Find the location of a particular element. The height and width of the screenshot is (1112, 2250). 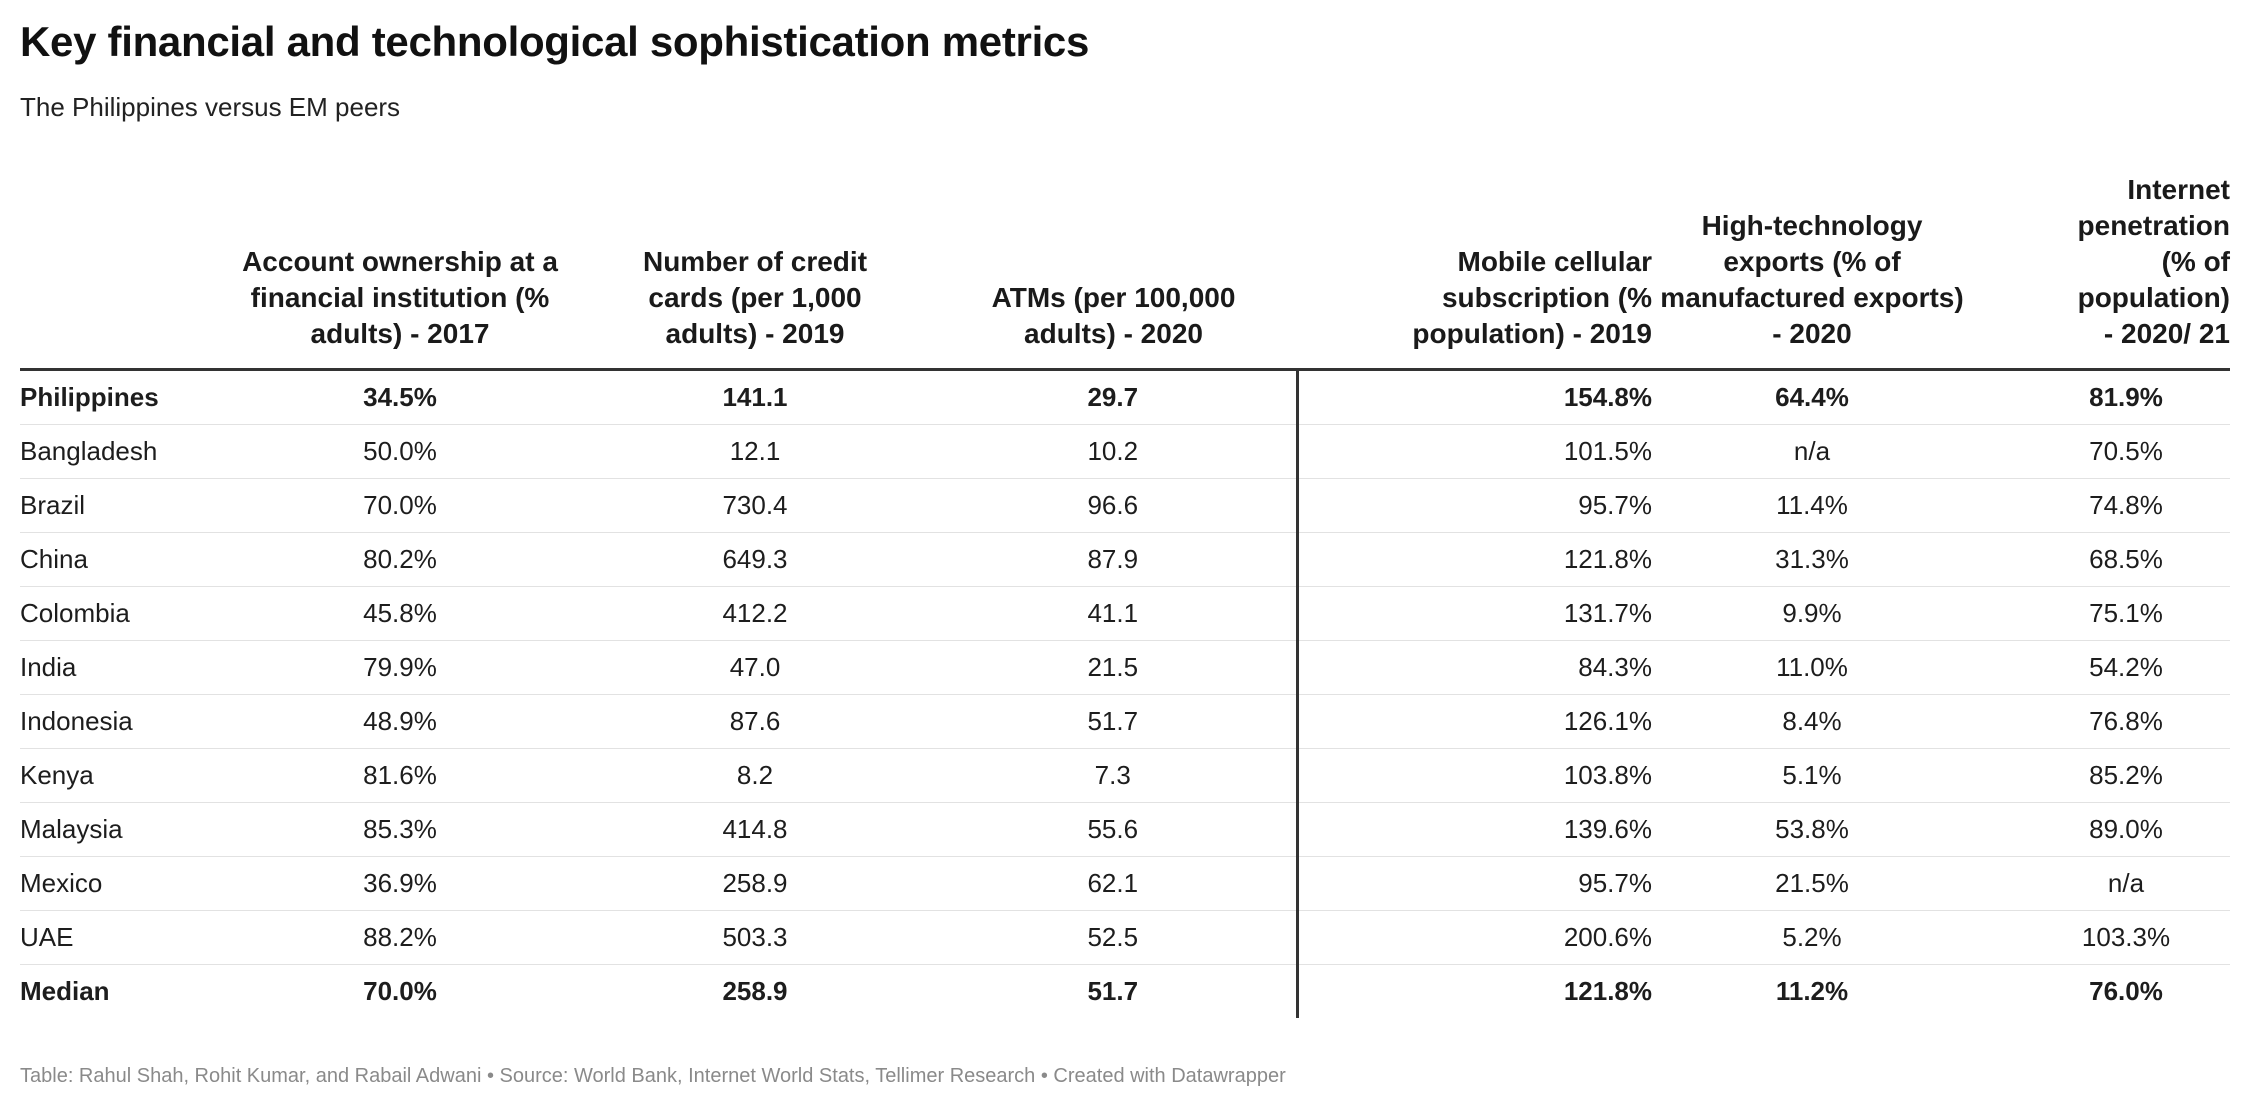

table-row: India 79.9% 47.0 21.5 84.3% 11.0% 54.2% is located at coordinates (1125, 667).